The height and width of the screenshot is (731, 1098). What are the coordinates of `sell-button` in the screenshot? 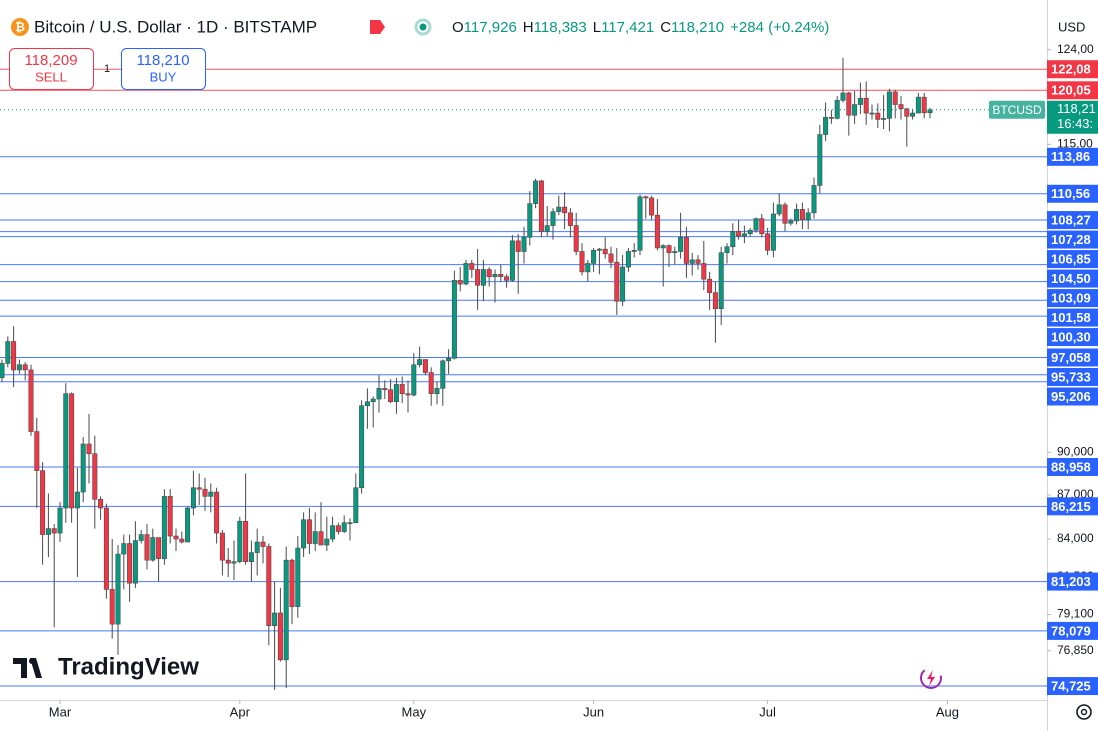 It's located at (51, 69).